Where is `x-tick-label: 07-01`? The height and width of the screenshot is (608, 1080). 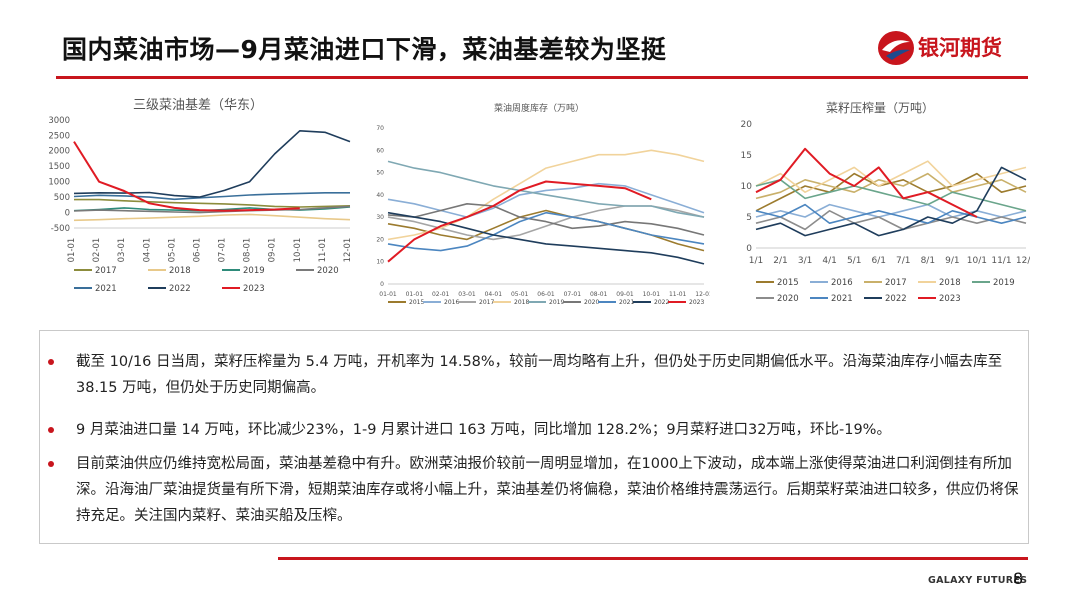
x-tick-label: 07-01 is located at coordinates (223, 250).